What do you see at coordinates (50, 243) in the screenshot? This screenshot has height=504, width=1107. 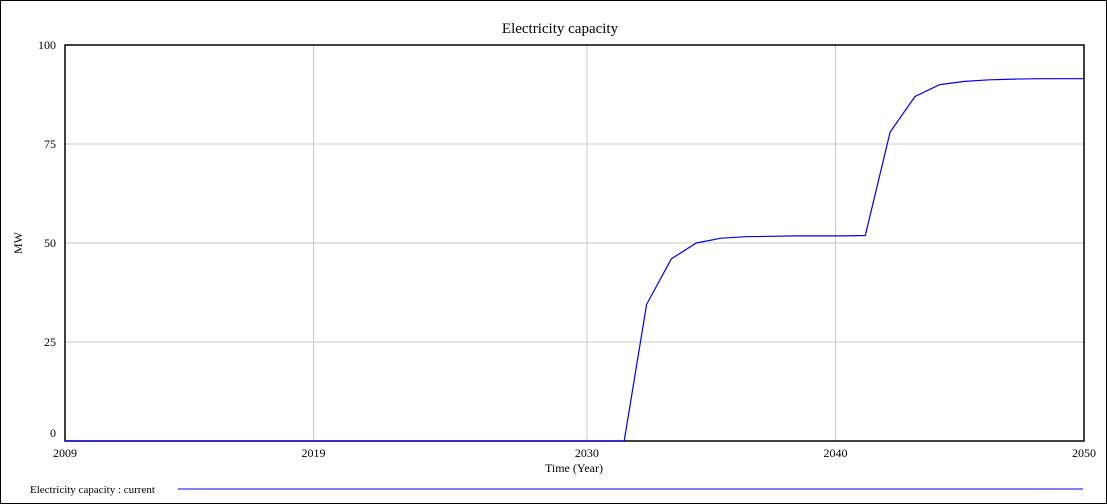 I see `y-tick-label: 50` at bounding box center [50, 243].